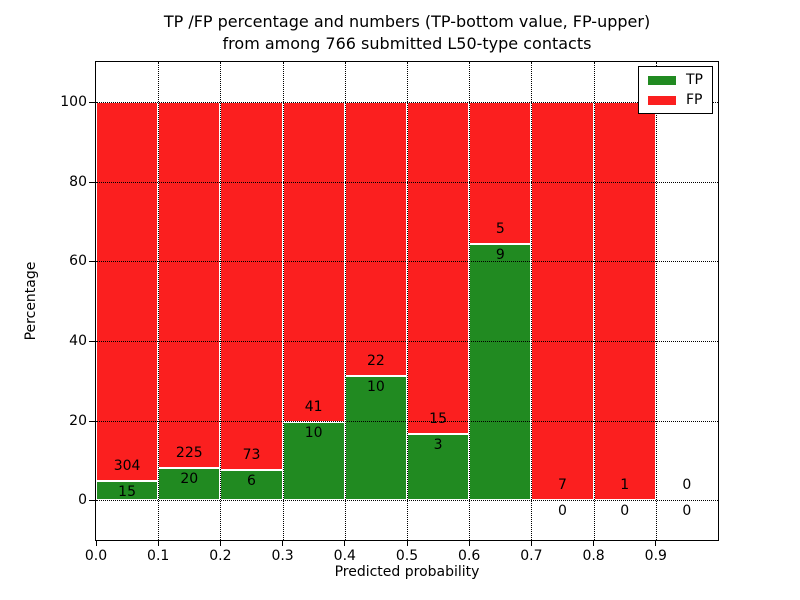 The width and height of the screenshot is (800, 600). Describe the element at coordinates (282, 556) in the screenshot. I see `x-tick-label: 0.3` at that location.